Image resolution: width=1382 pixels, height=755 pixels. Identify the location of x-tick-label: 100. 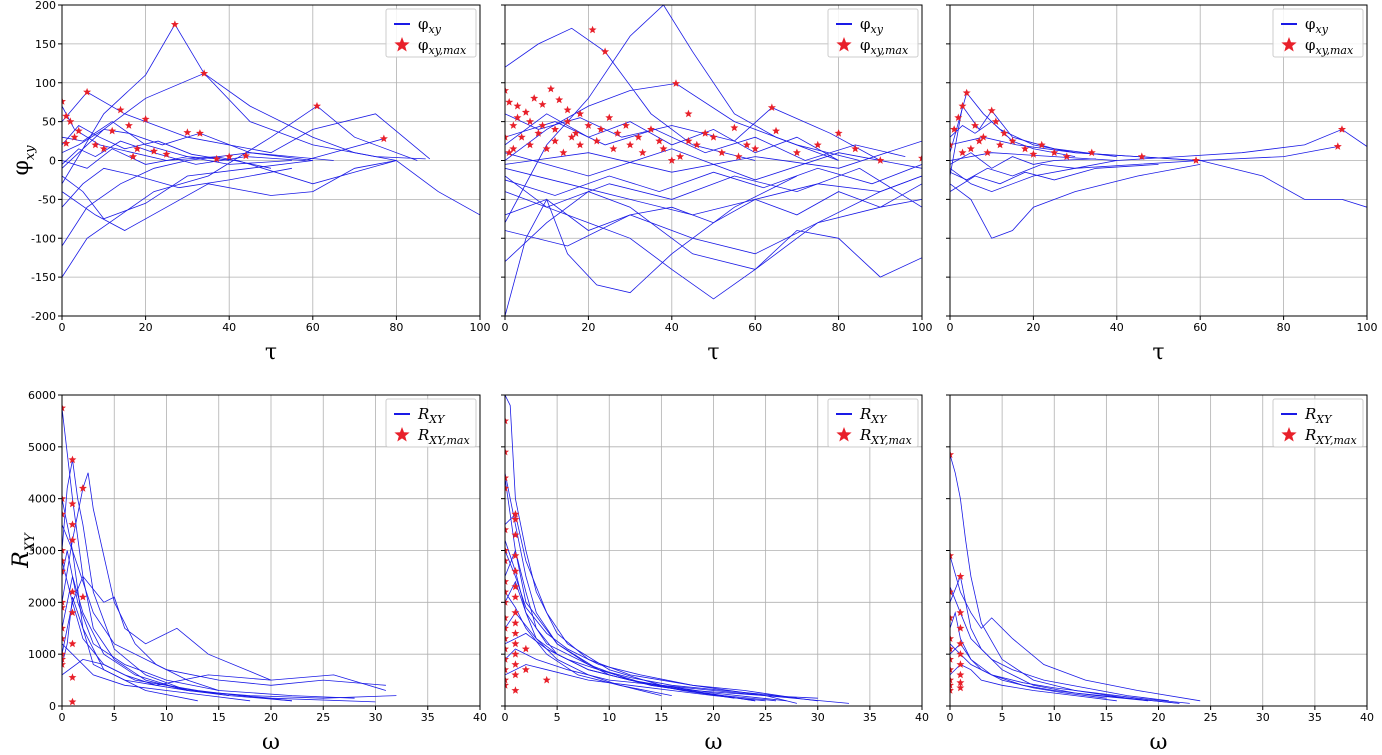
(1367, 327).